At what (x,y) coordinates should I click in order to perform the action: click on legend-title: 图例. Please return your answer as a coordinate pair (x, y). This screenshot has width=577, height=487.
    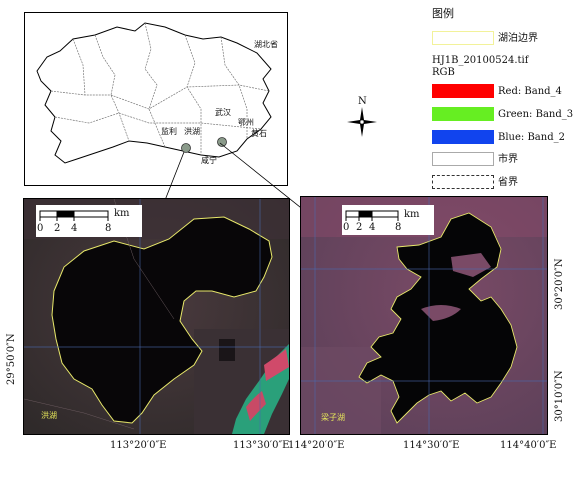
    Looking at the image, I should click on (443, 13).